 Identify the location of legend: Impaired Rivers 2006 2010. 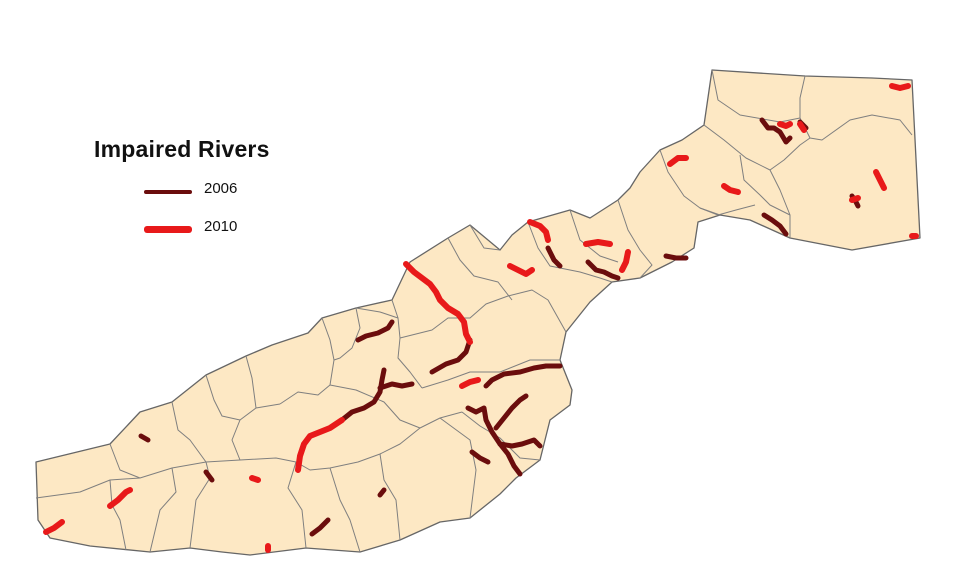
(182, 197).